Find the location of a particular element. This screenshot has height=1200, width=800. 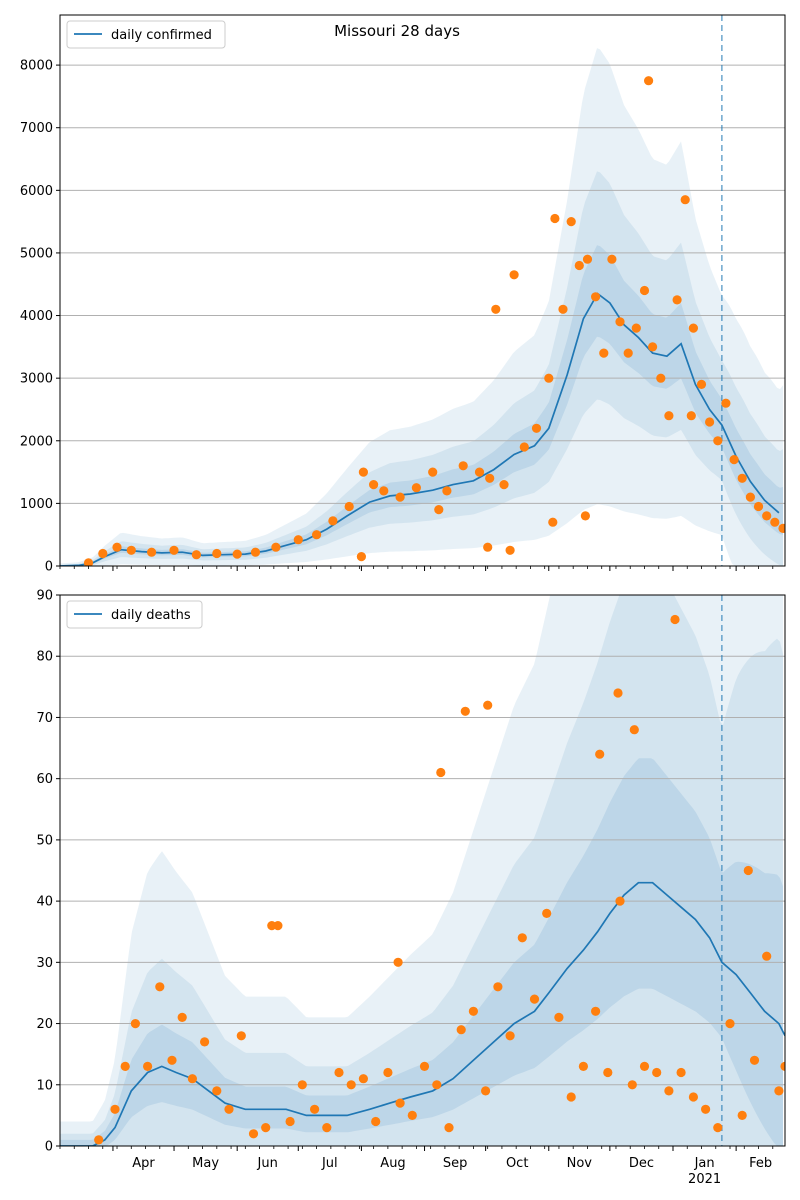

bottom-x-axis: Apr May Jun Jul Aug Sep Oct Nov Dec Jan Feb 2021 is located at coordinates (416, 1166).